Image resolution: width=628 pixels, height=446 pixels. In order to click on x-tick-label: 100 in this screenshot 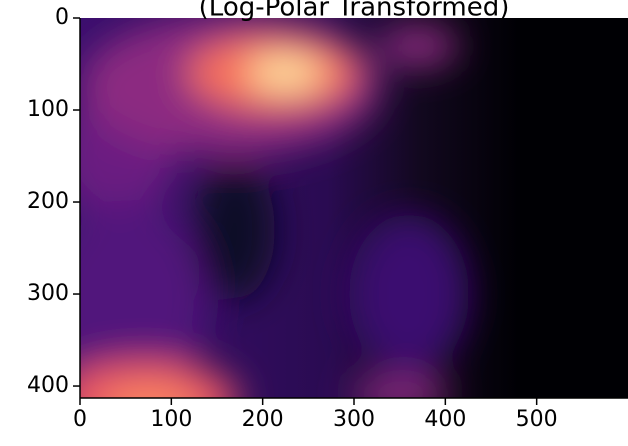, I will do `click(171, 419)`.